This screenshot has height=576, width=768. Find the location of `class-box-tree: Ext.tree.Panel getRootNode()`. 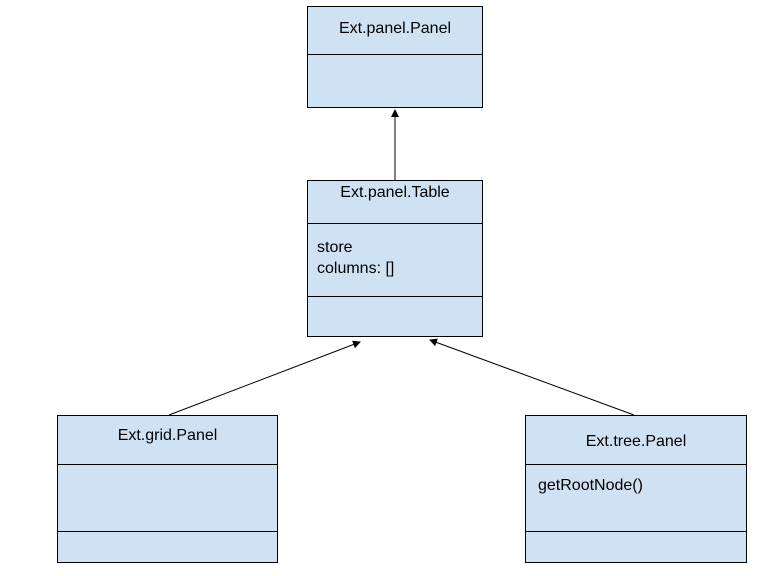

class-box-tree: Ext.tree.Panel getRootNode() is located at coordinates (636, 489).